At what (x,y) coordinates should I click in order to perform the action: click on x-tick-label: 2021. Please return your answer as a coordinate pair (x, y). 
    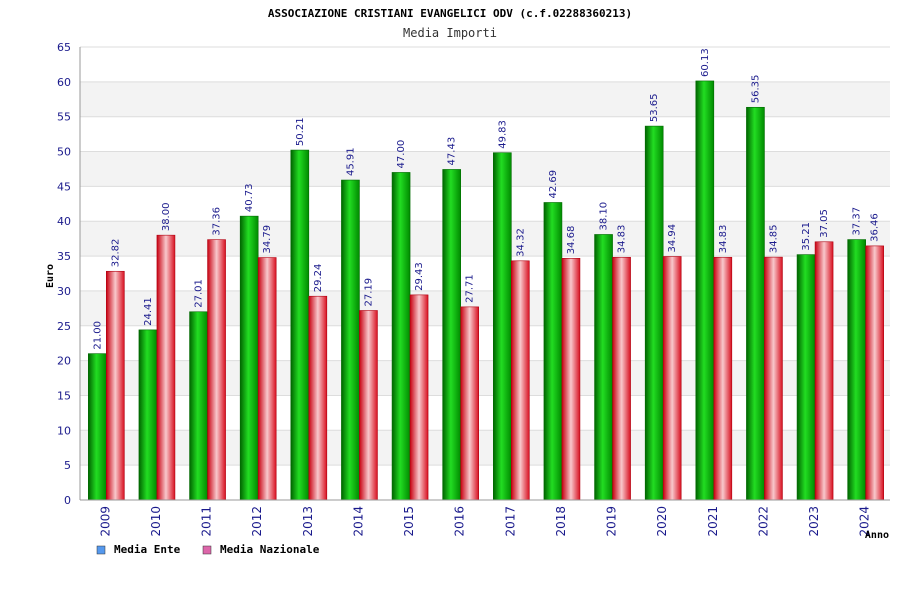
    Looking at the image, I should click on (713, 521).